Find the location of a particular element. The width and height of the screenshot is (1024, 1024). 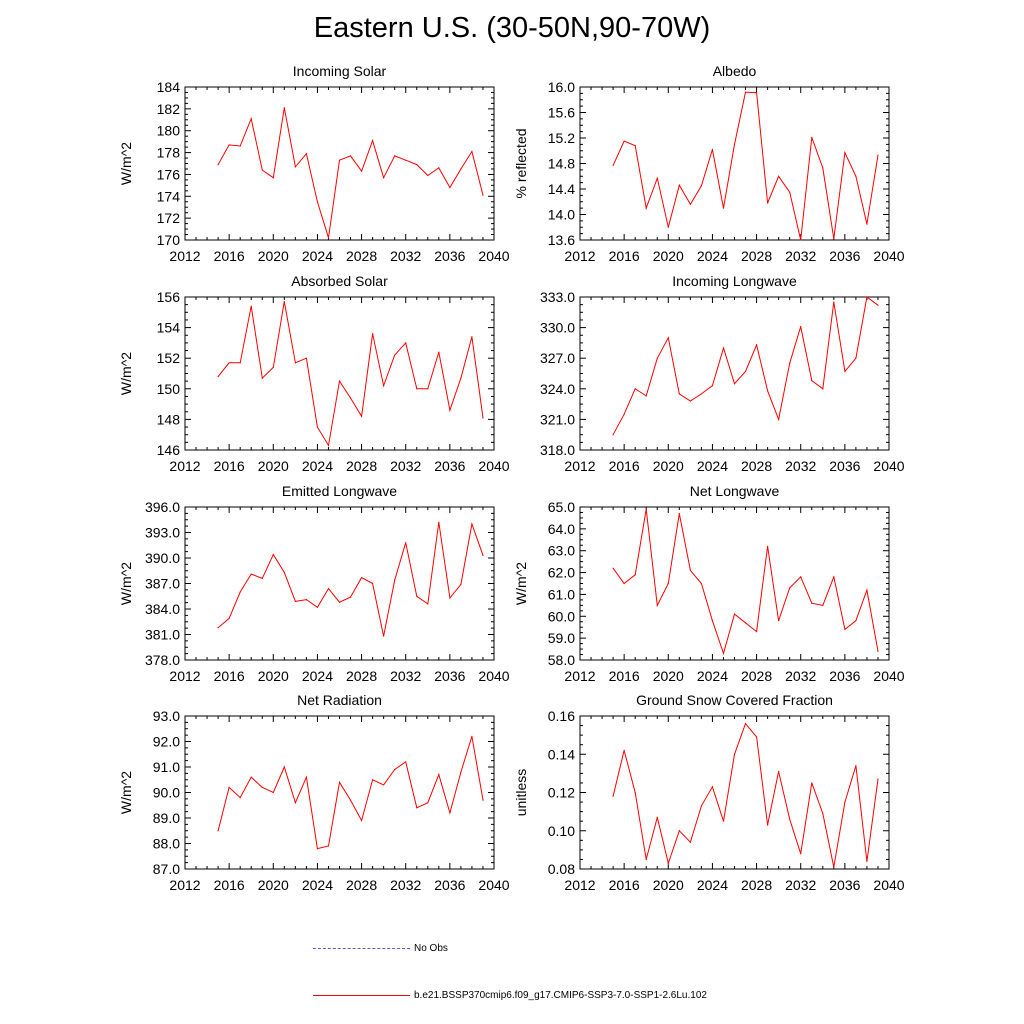

y-tick-label: 89.0 is located at coordinates (166, 818).